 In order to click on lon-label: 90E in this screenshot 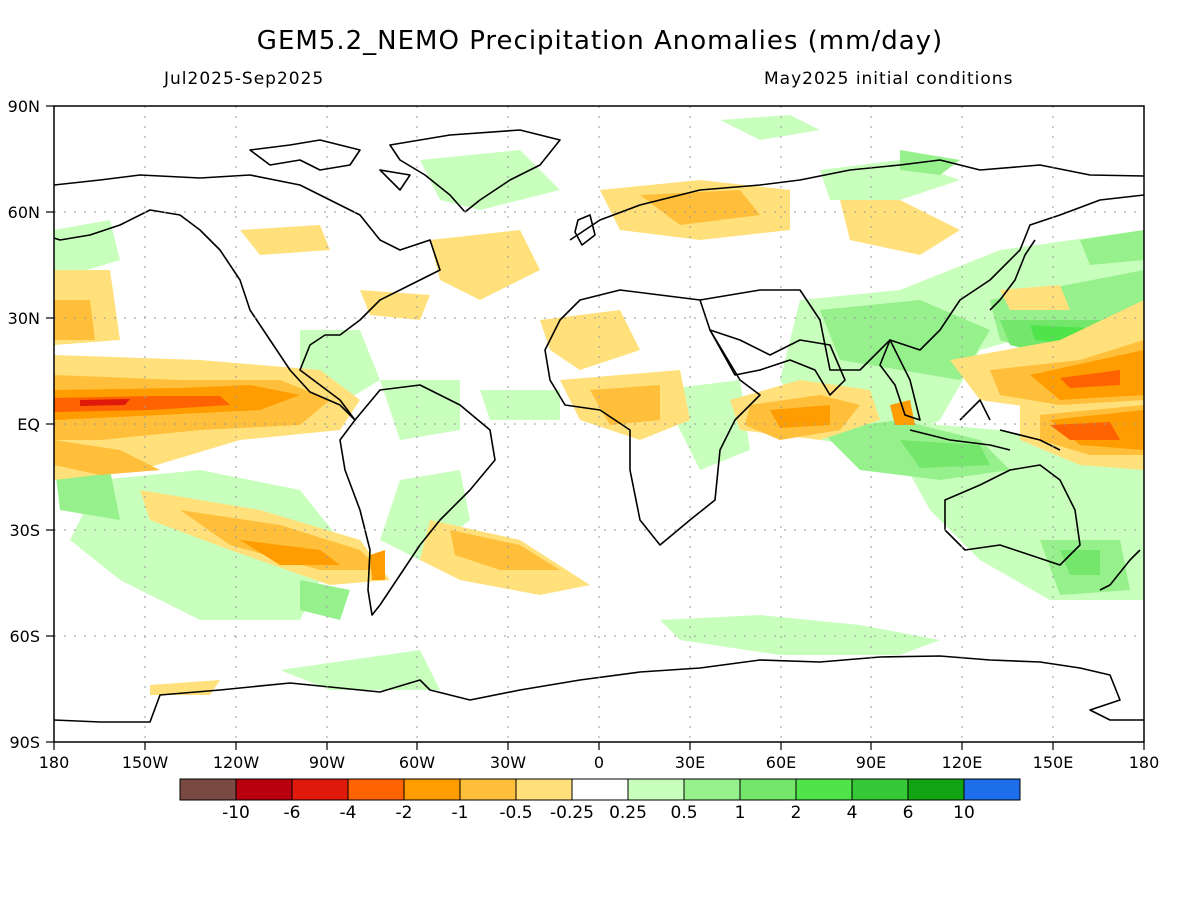, I will do `click(871, 762)`.